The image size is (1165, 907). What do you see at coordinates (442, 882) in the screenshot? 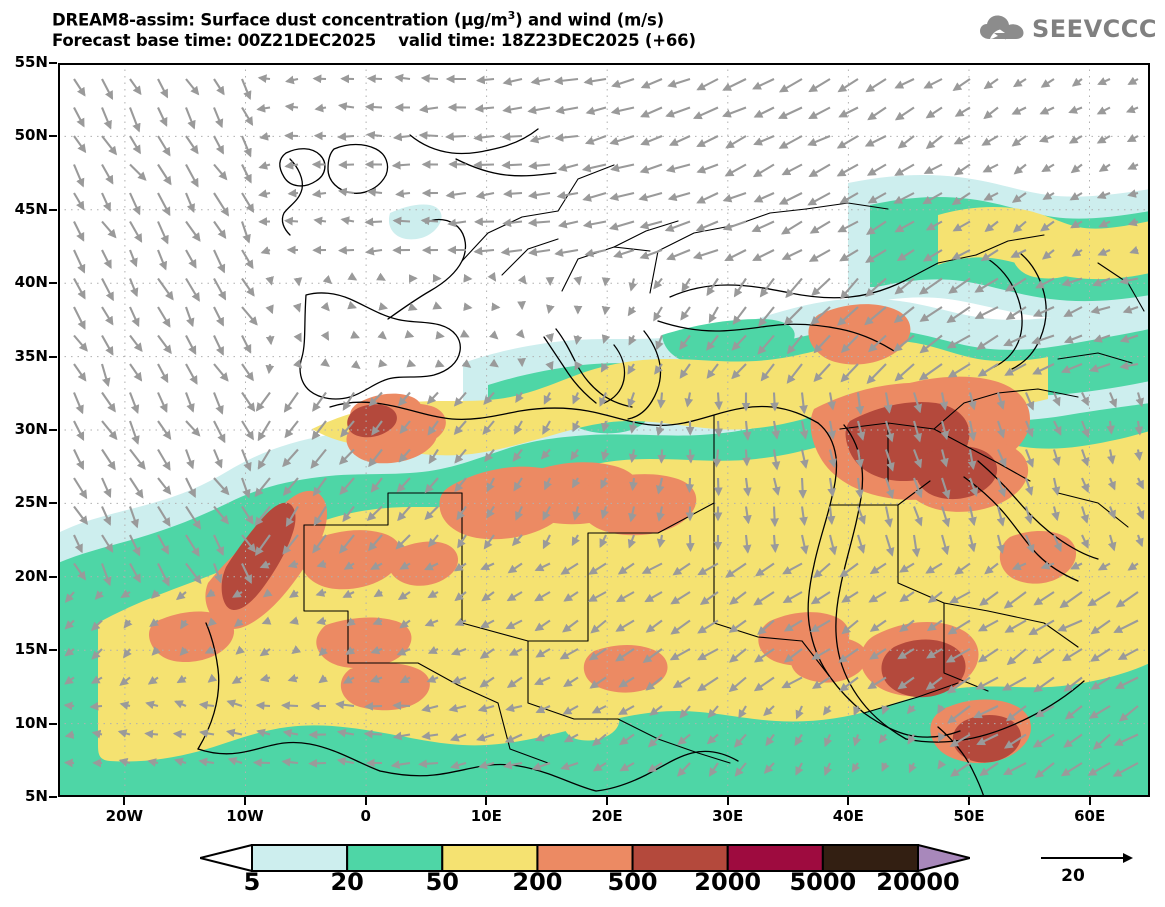
I see `colorbar-tick-label: 50` at bounding box center [442, 882].